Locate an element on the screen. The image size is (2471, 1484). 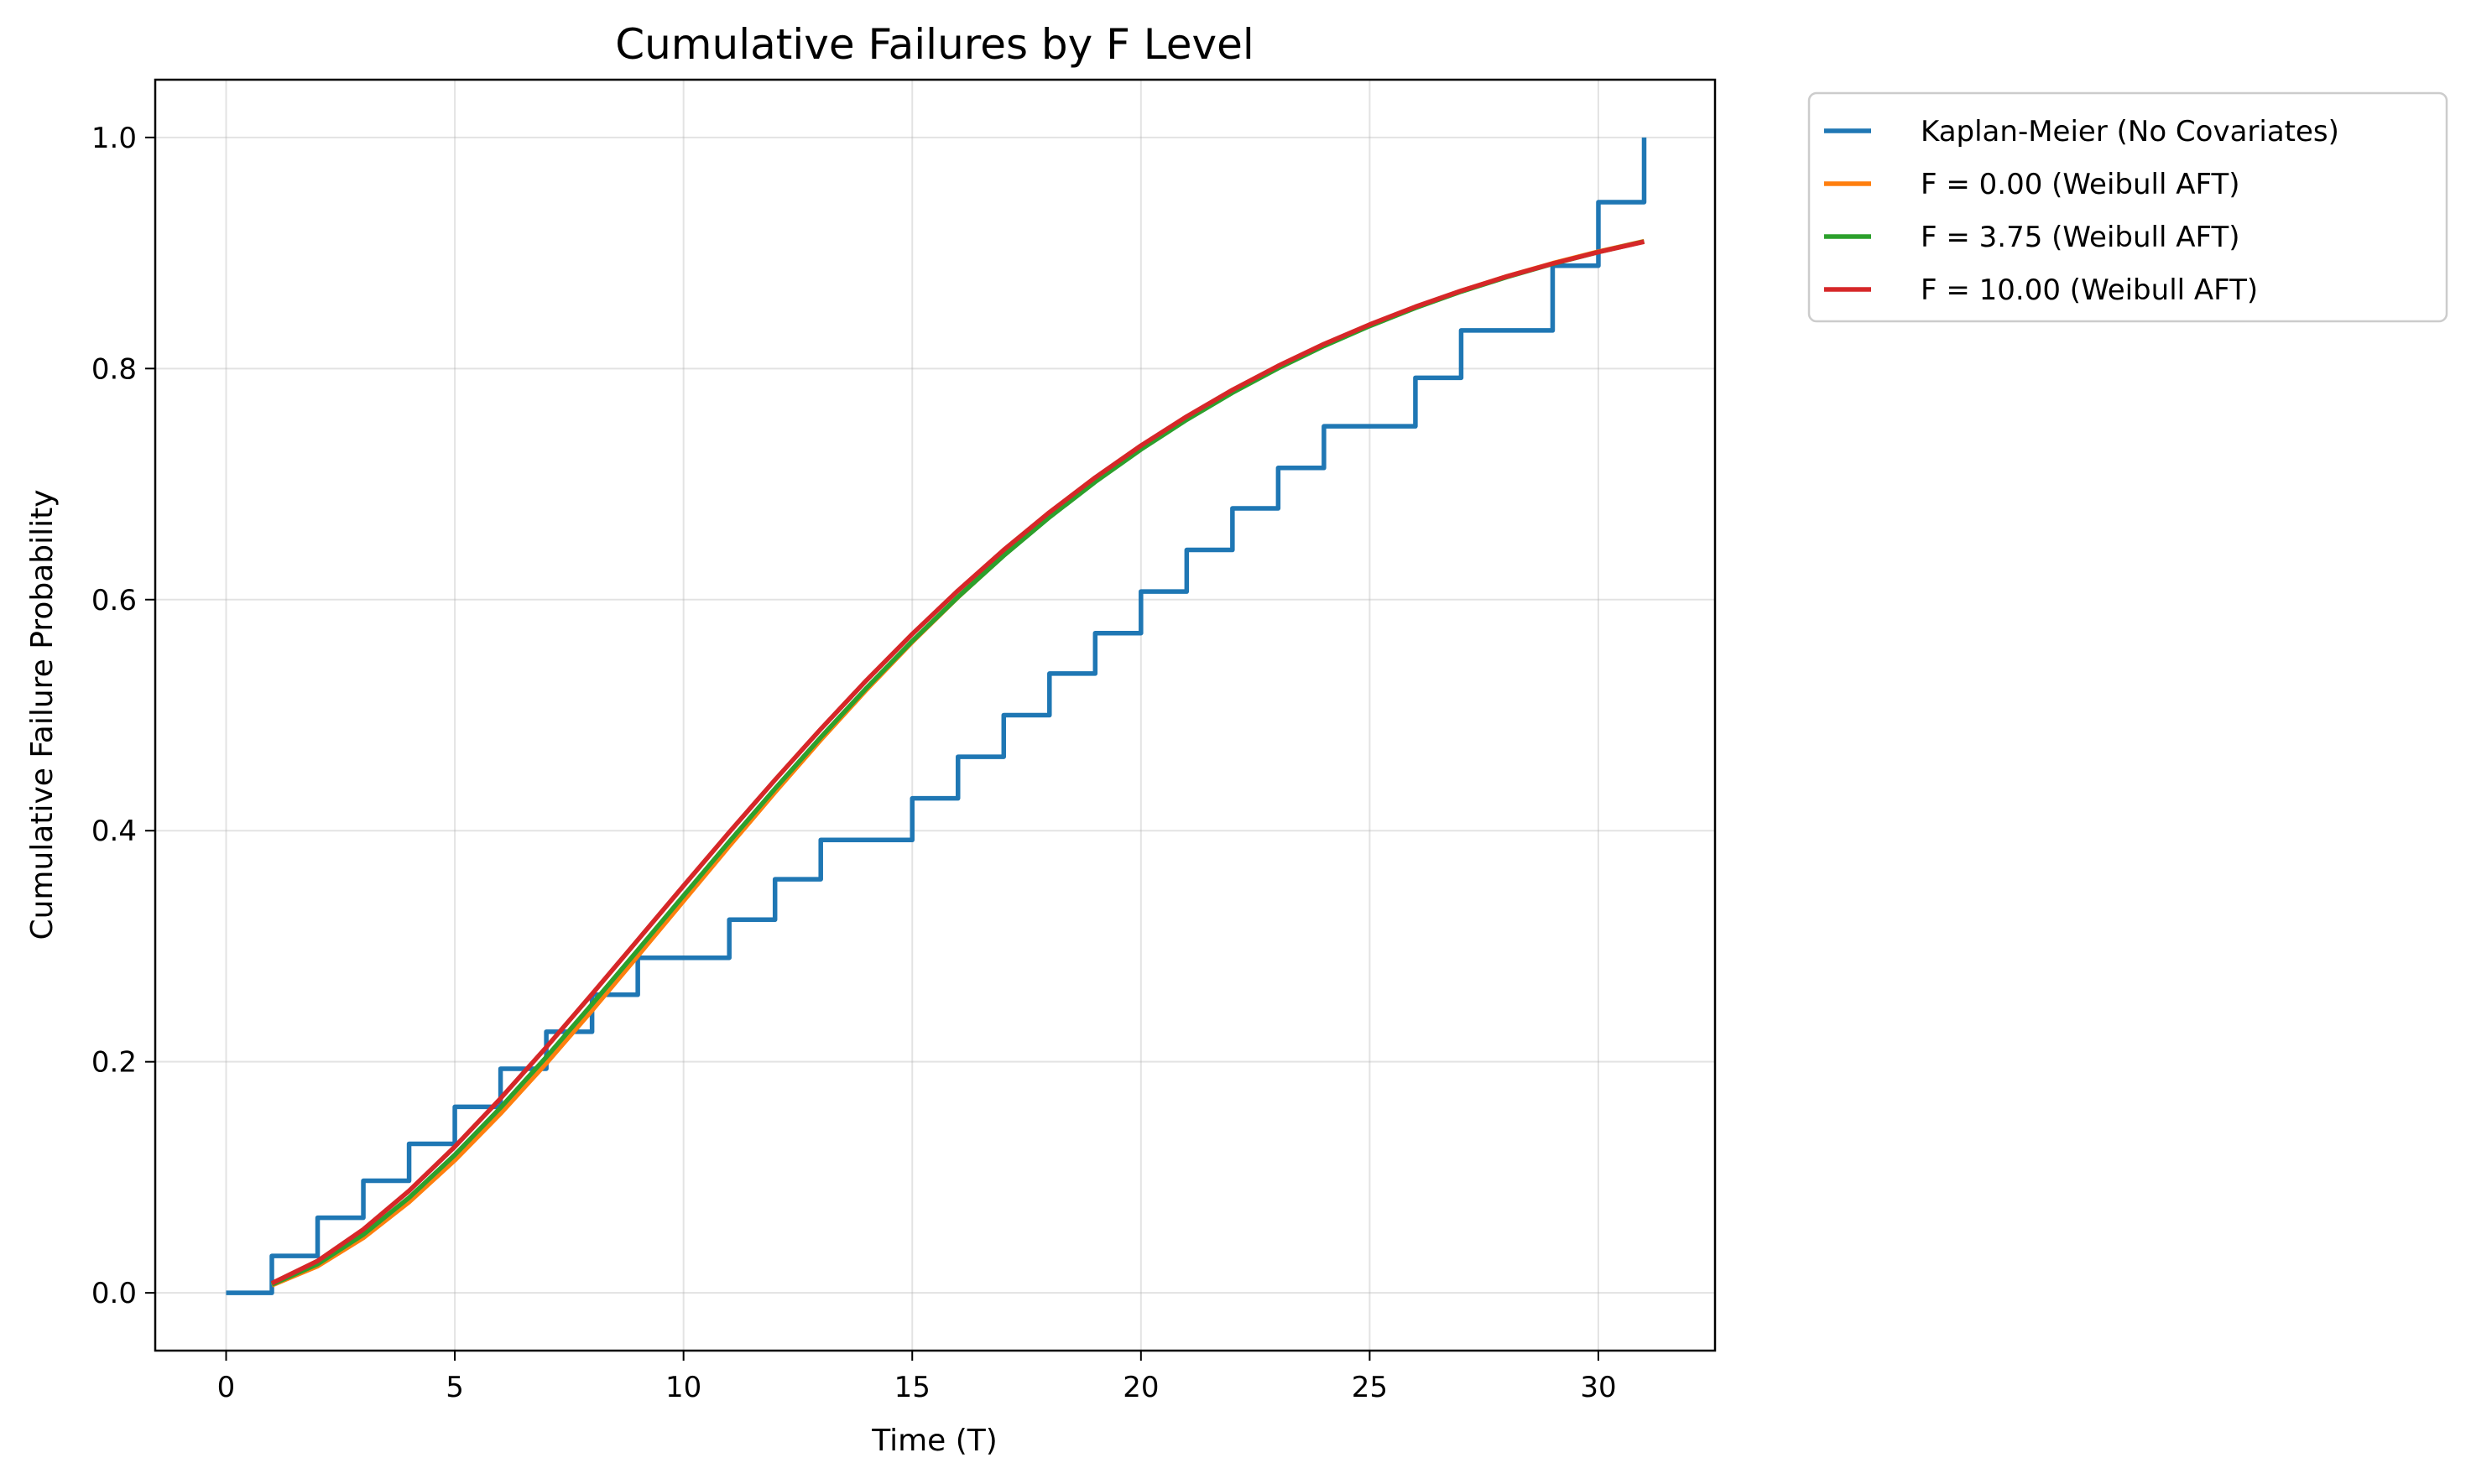
x-tick-label: 25 is located at coordinates (1370, 1387).